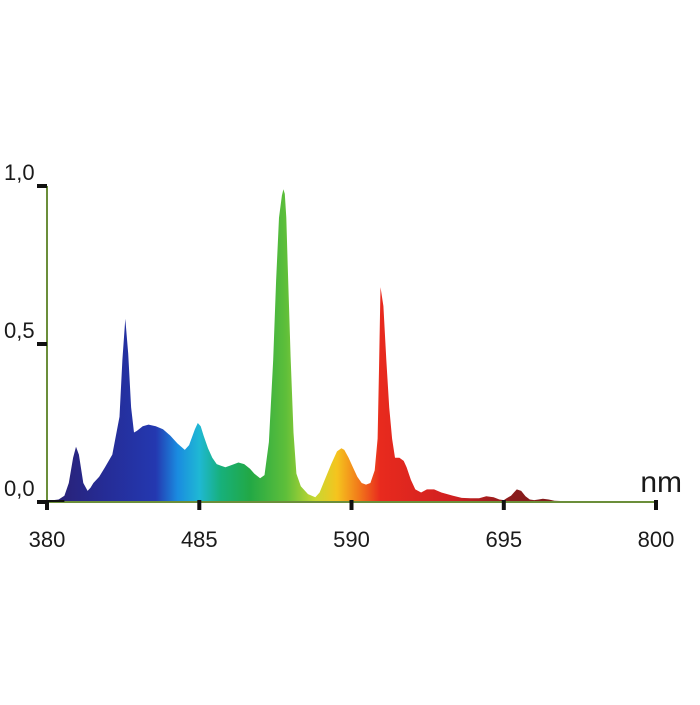 Image resolution: width=700 pixels, height=705 pixels. What do you see at coordinates (19, 488) in the screenshot?
I see `y-tick-label: 0,0` at bounding box center [19, 488].